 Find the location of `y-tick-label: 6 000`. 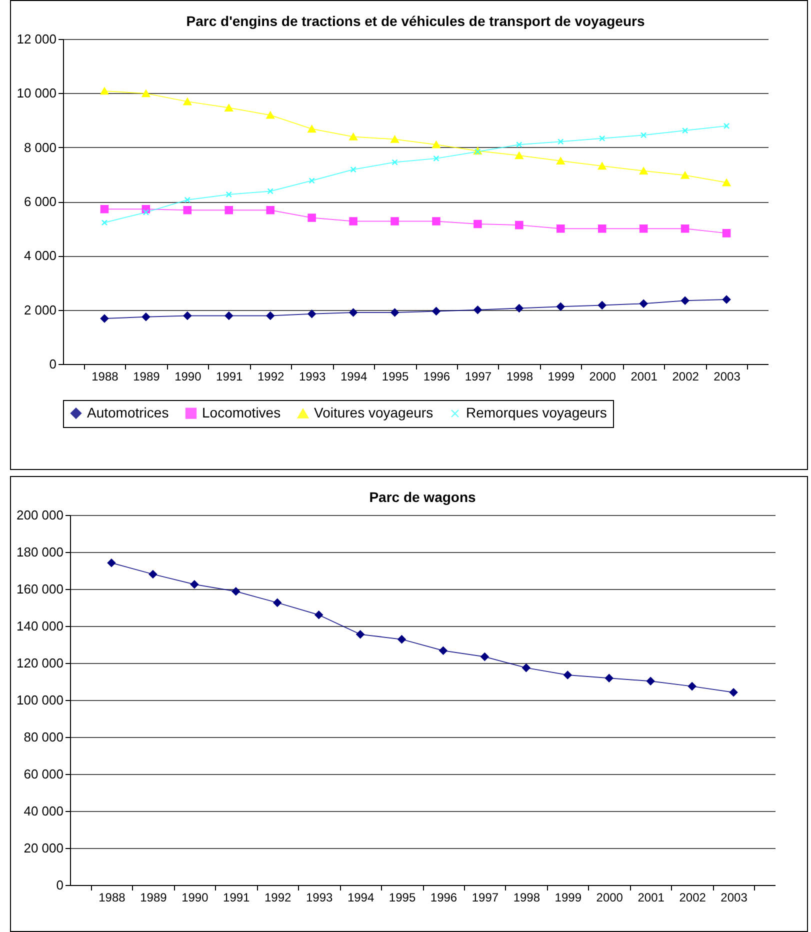

y-tick-label: 6 000 is located at coordinates (40, 201).